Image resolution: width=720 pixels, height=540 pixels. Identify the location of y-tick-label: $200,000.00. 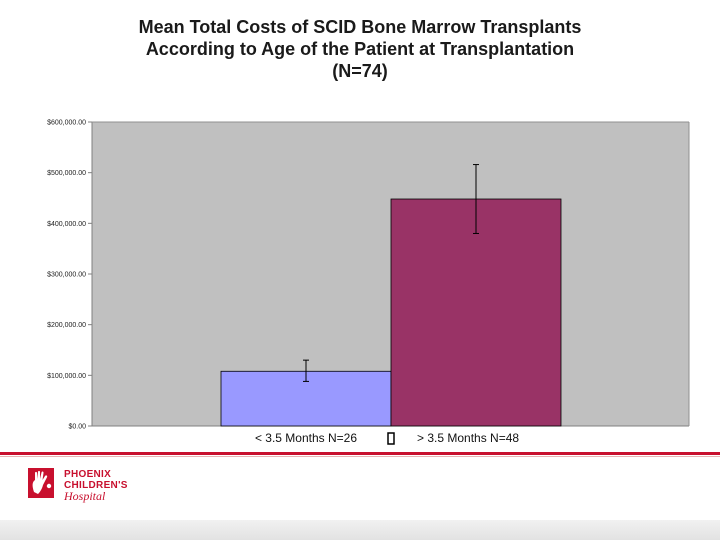
(66, 325).